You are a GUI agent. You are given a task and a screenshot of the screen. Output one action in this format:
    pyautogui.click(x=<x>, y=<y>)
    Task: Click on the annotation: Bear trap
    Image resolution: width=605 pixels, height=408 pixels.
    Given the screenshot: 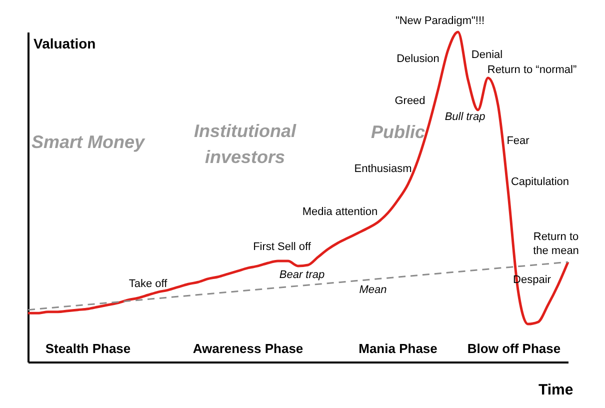 What is the action you would take?
    pyautogui.click(x=302, y=275)
    